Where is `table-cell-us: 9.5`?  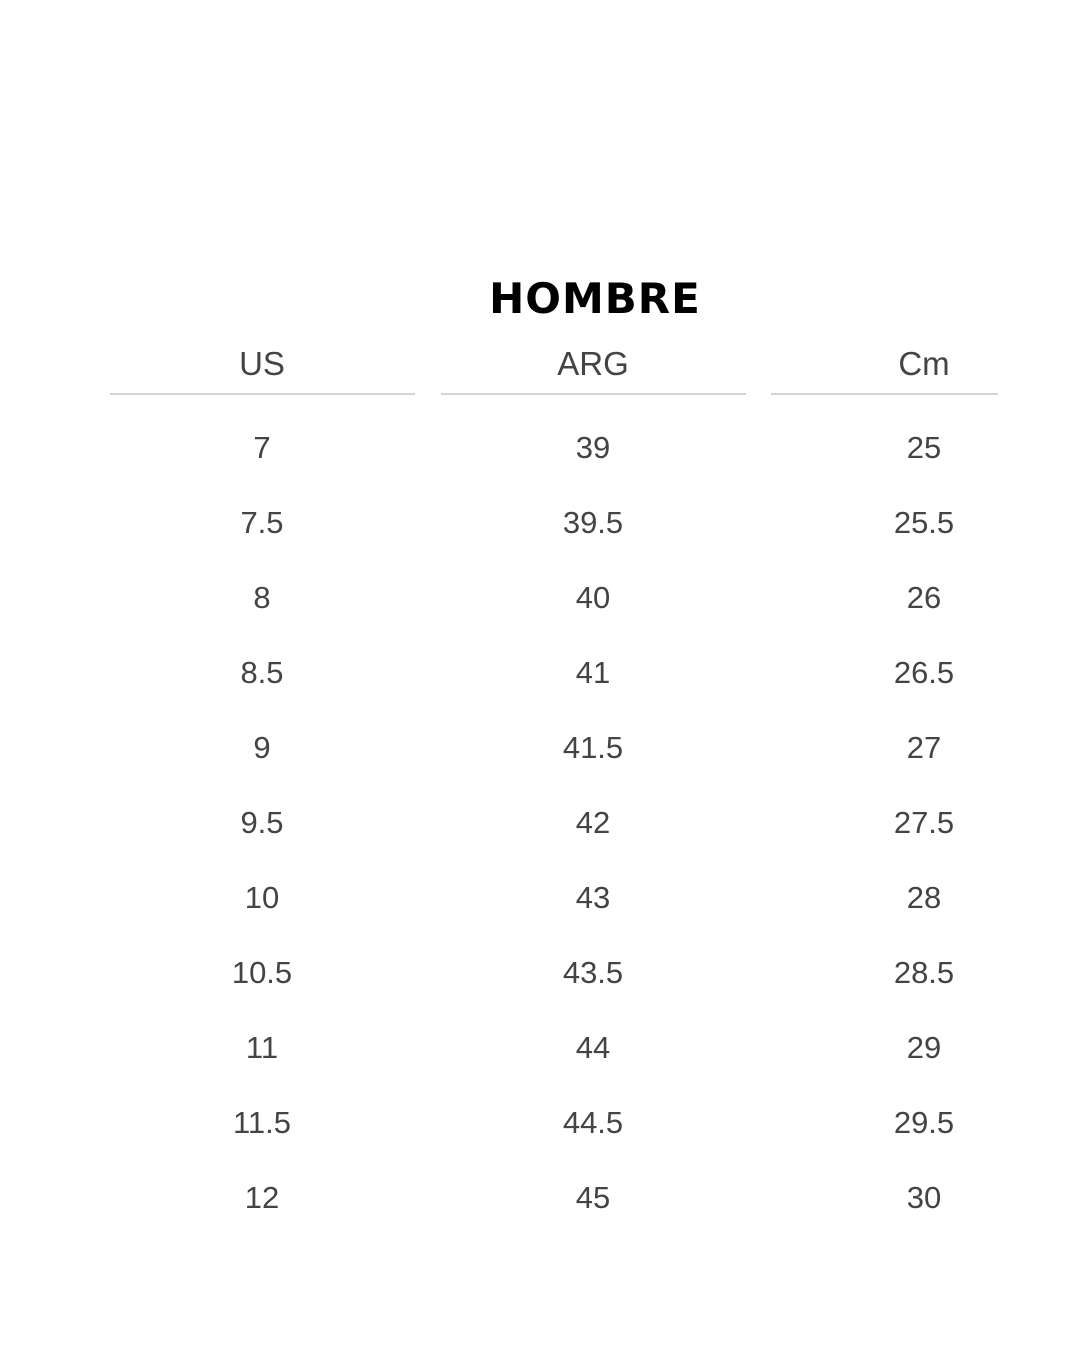 table-cell-us: 9.5 is located at coordinates (262, 822).